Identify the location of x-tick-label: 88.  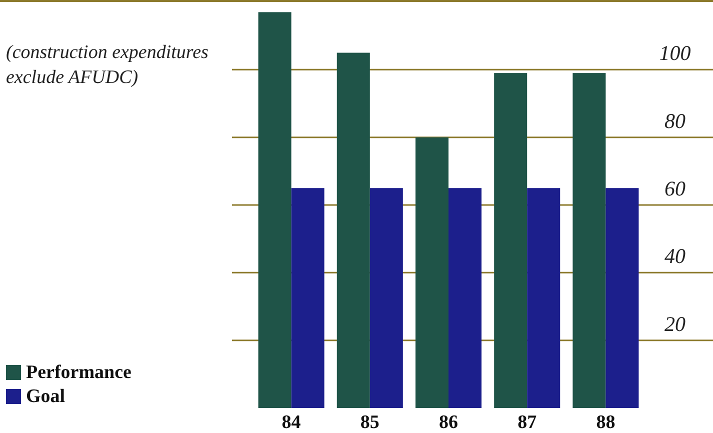
(606, 422).